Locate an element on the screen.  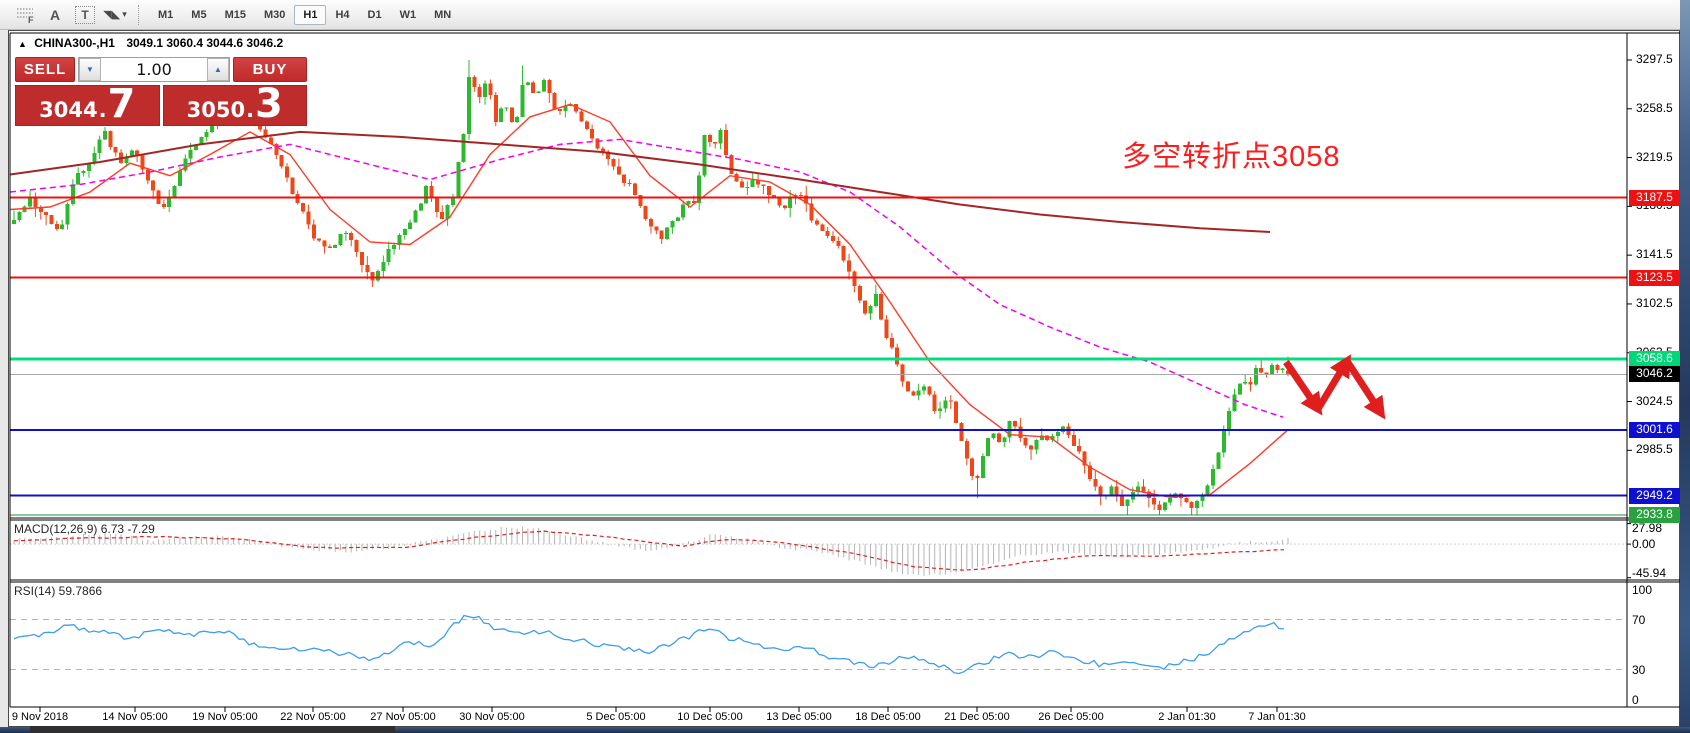
price-tick-label: 3141.5 is located at coordinates (1654, 254).